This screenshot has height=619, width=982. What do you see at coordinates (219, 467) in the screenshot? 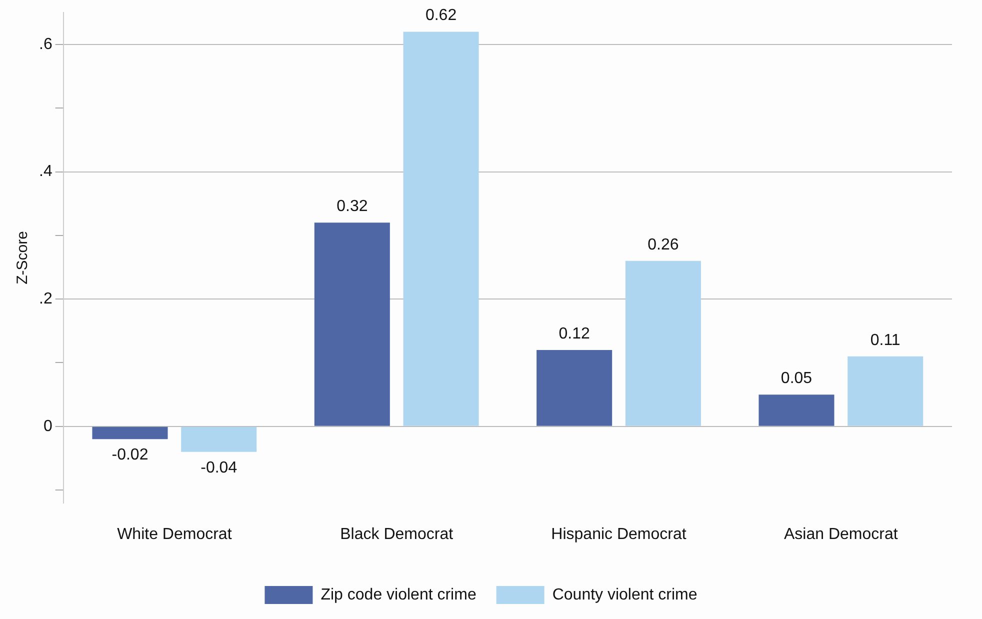
I see `data-label: -0.04` at bounding box center [219, 467].